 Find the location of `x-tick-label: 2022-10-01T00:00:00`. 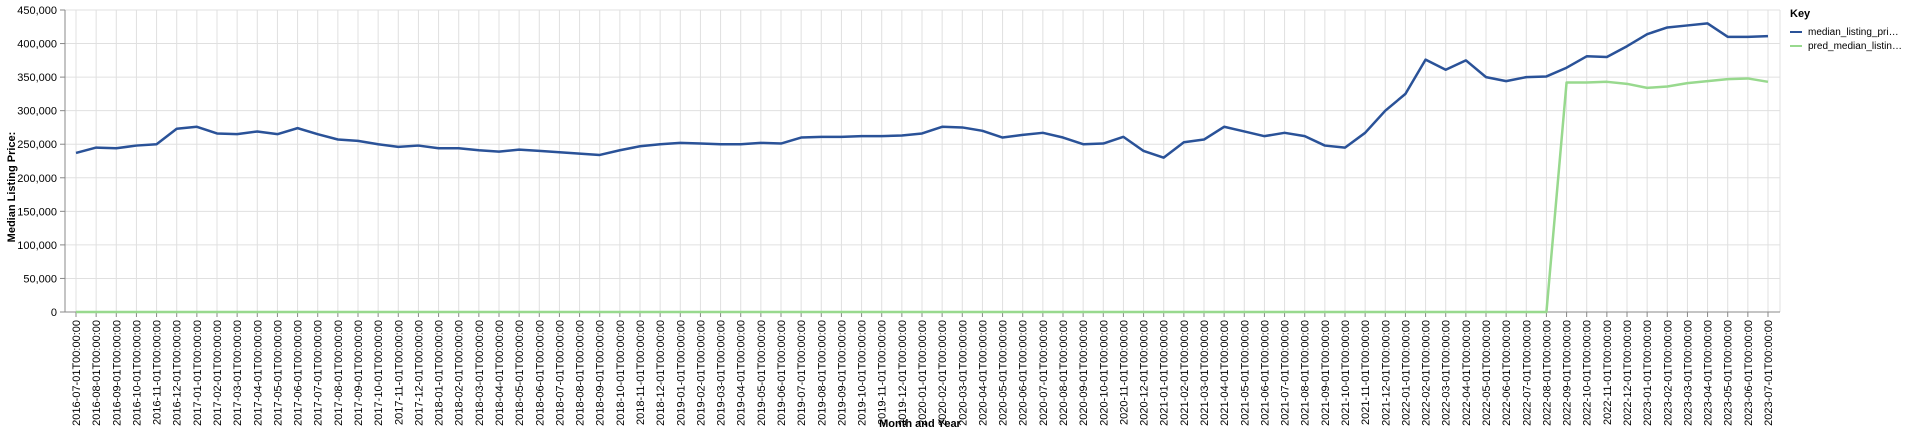

x-tick-label: 2022-10-01T00:00:00 is located at coordinates (1588, 373).